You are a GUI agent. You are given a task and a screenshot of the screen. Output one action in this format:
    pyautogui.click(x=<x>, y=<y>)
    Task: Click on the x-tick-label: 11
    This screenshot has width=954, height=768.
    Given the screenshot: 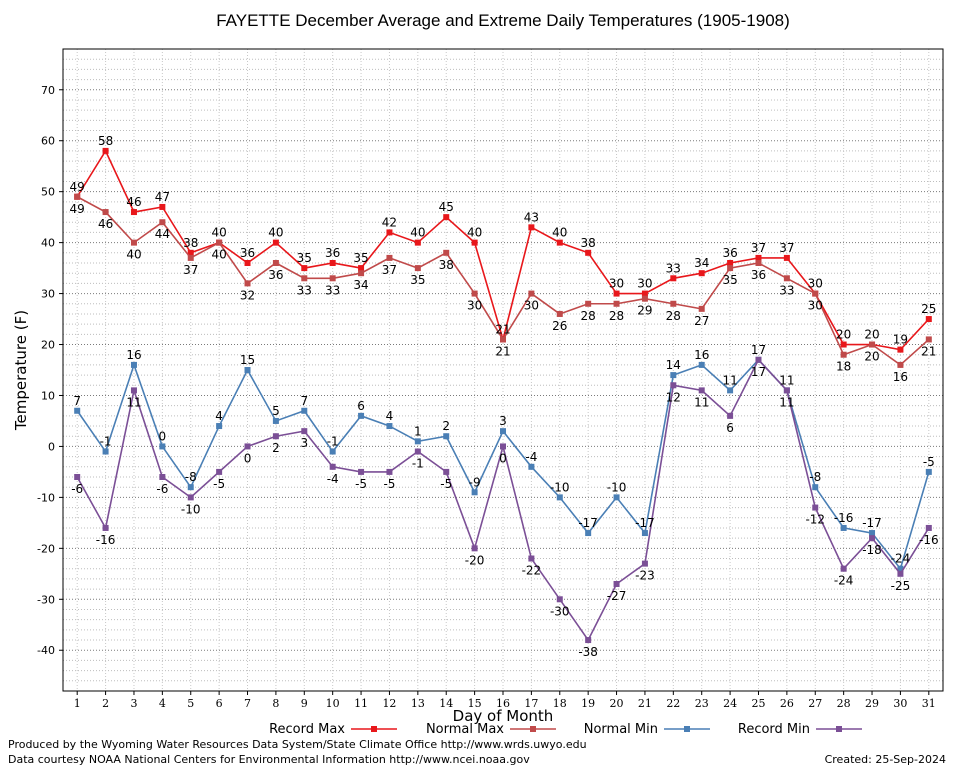 What is the action you would take?
    pyautogui.click(x=361, y=703)
    